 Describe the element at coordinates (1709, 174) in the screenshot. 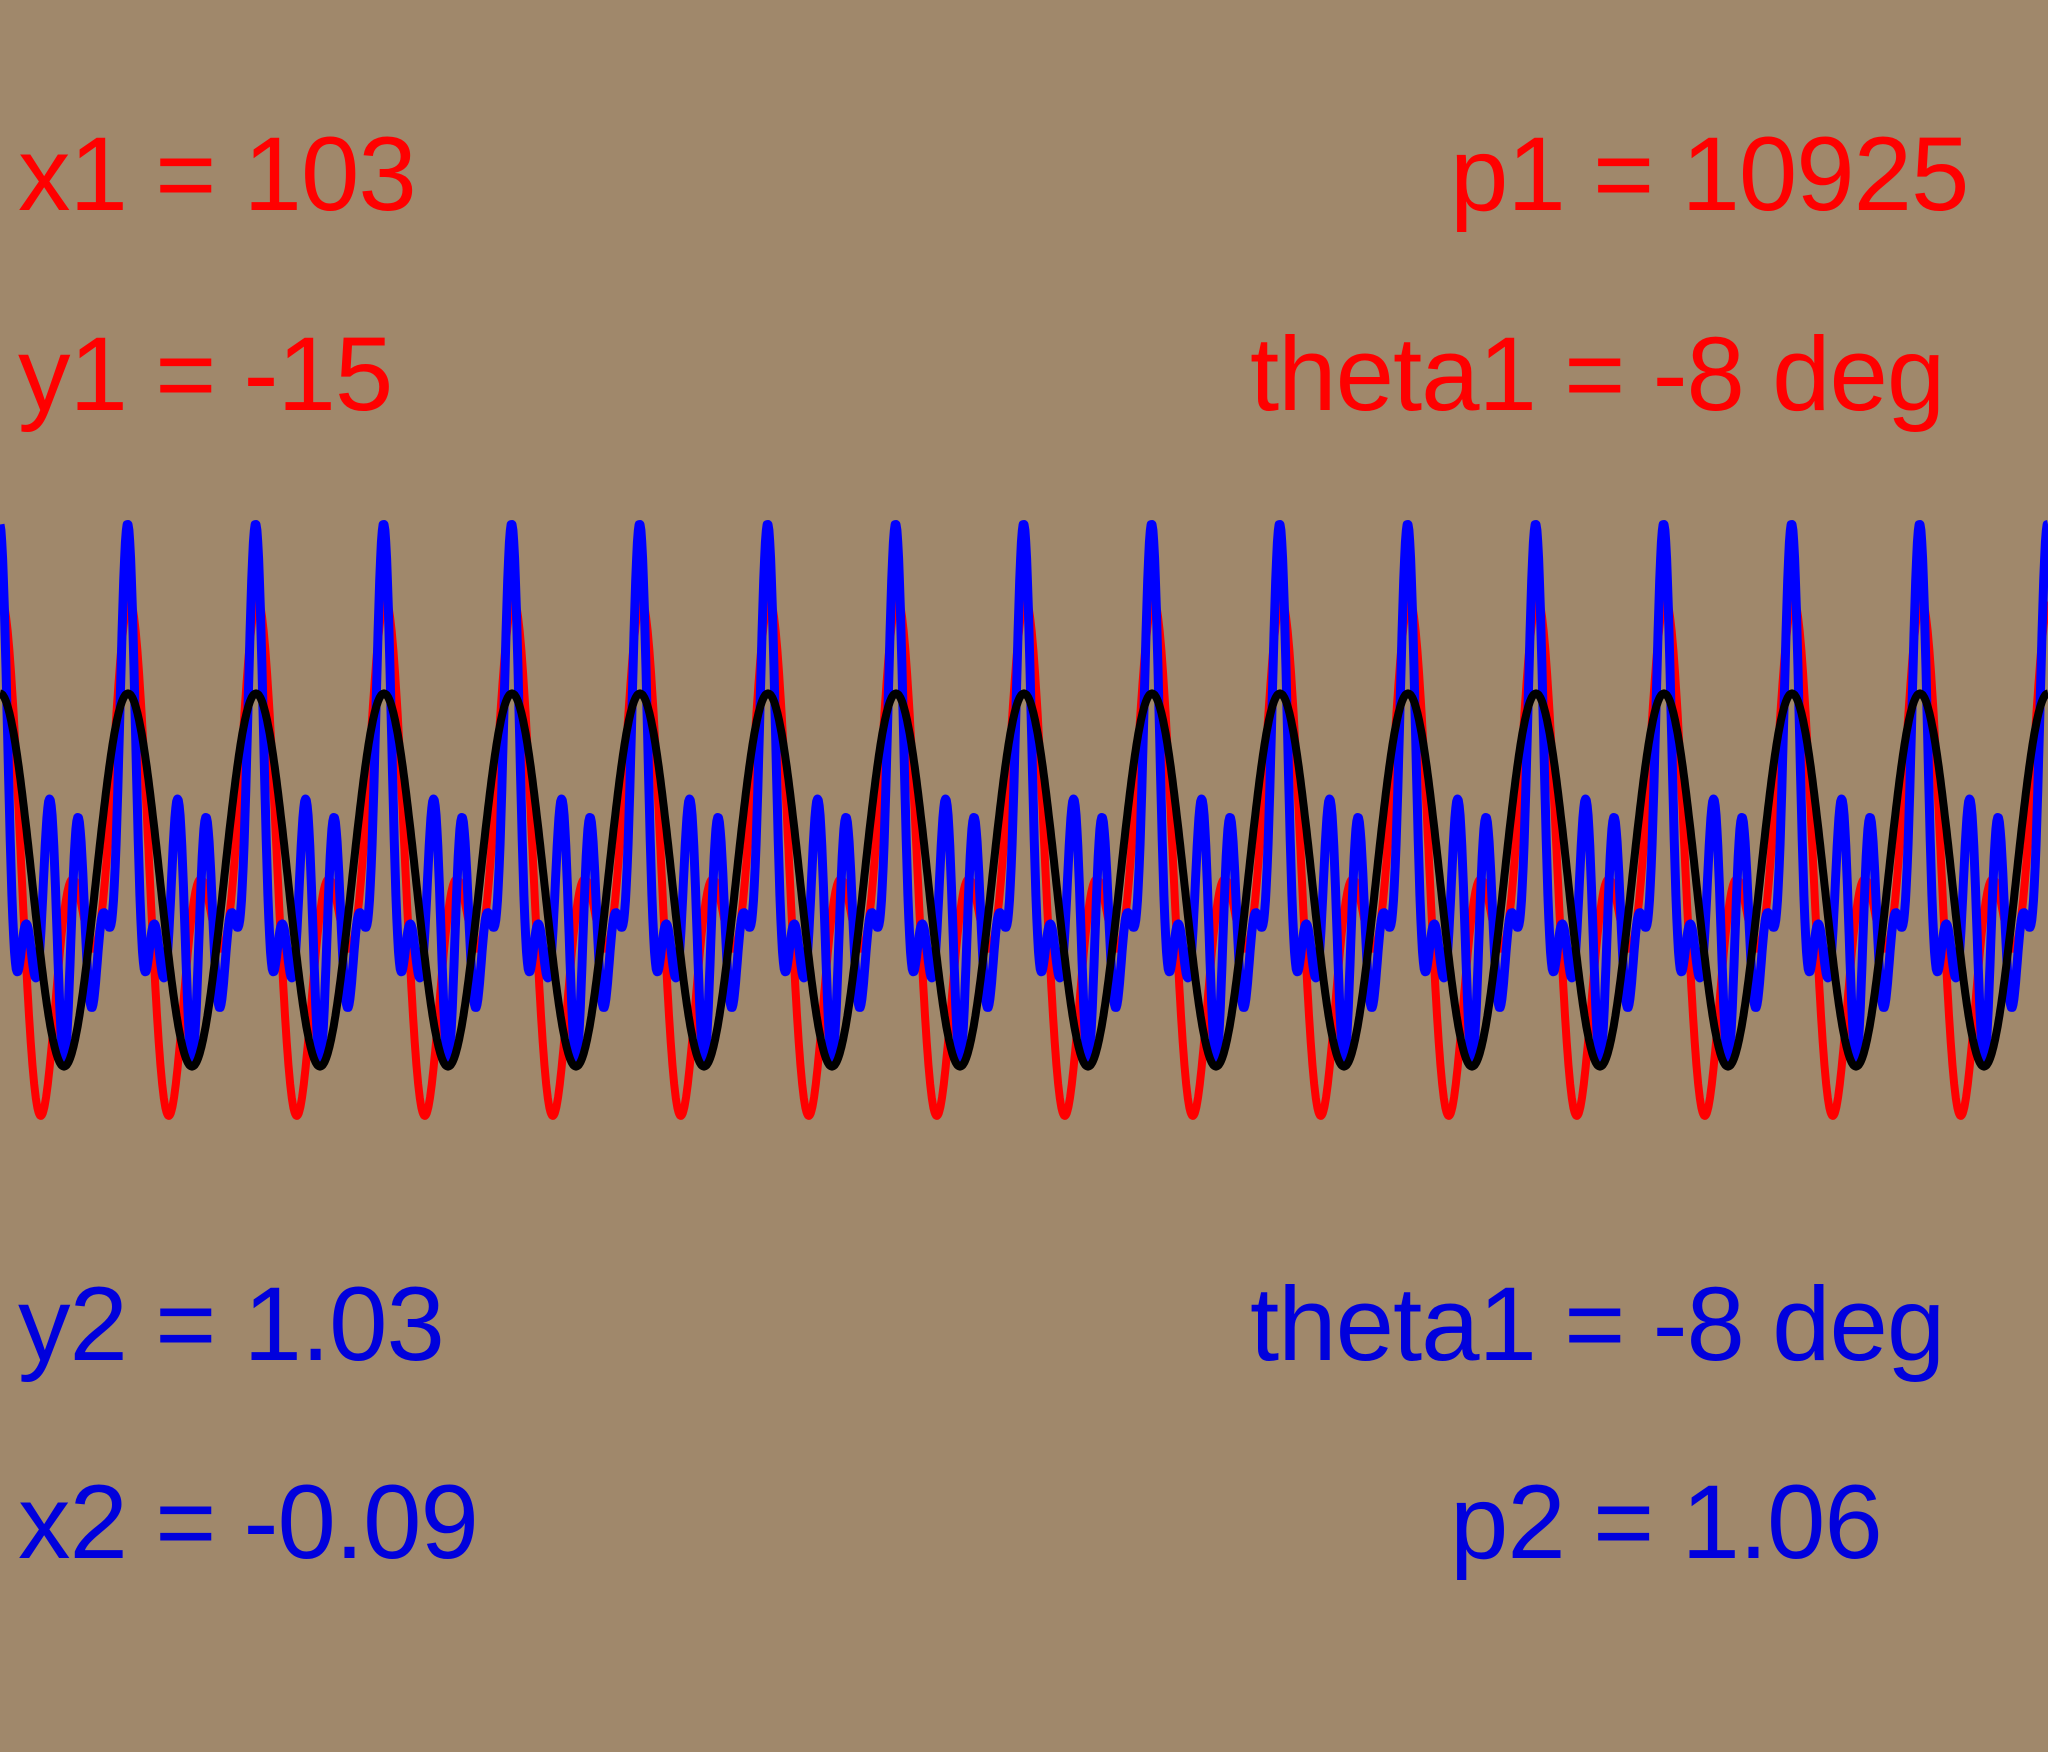

I see `p1-readout: p1 = 10925` at that location.